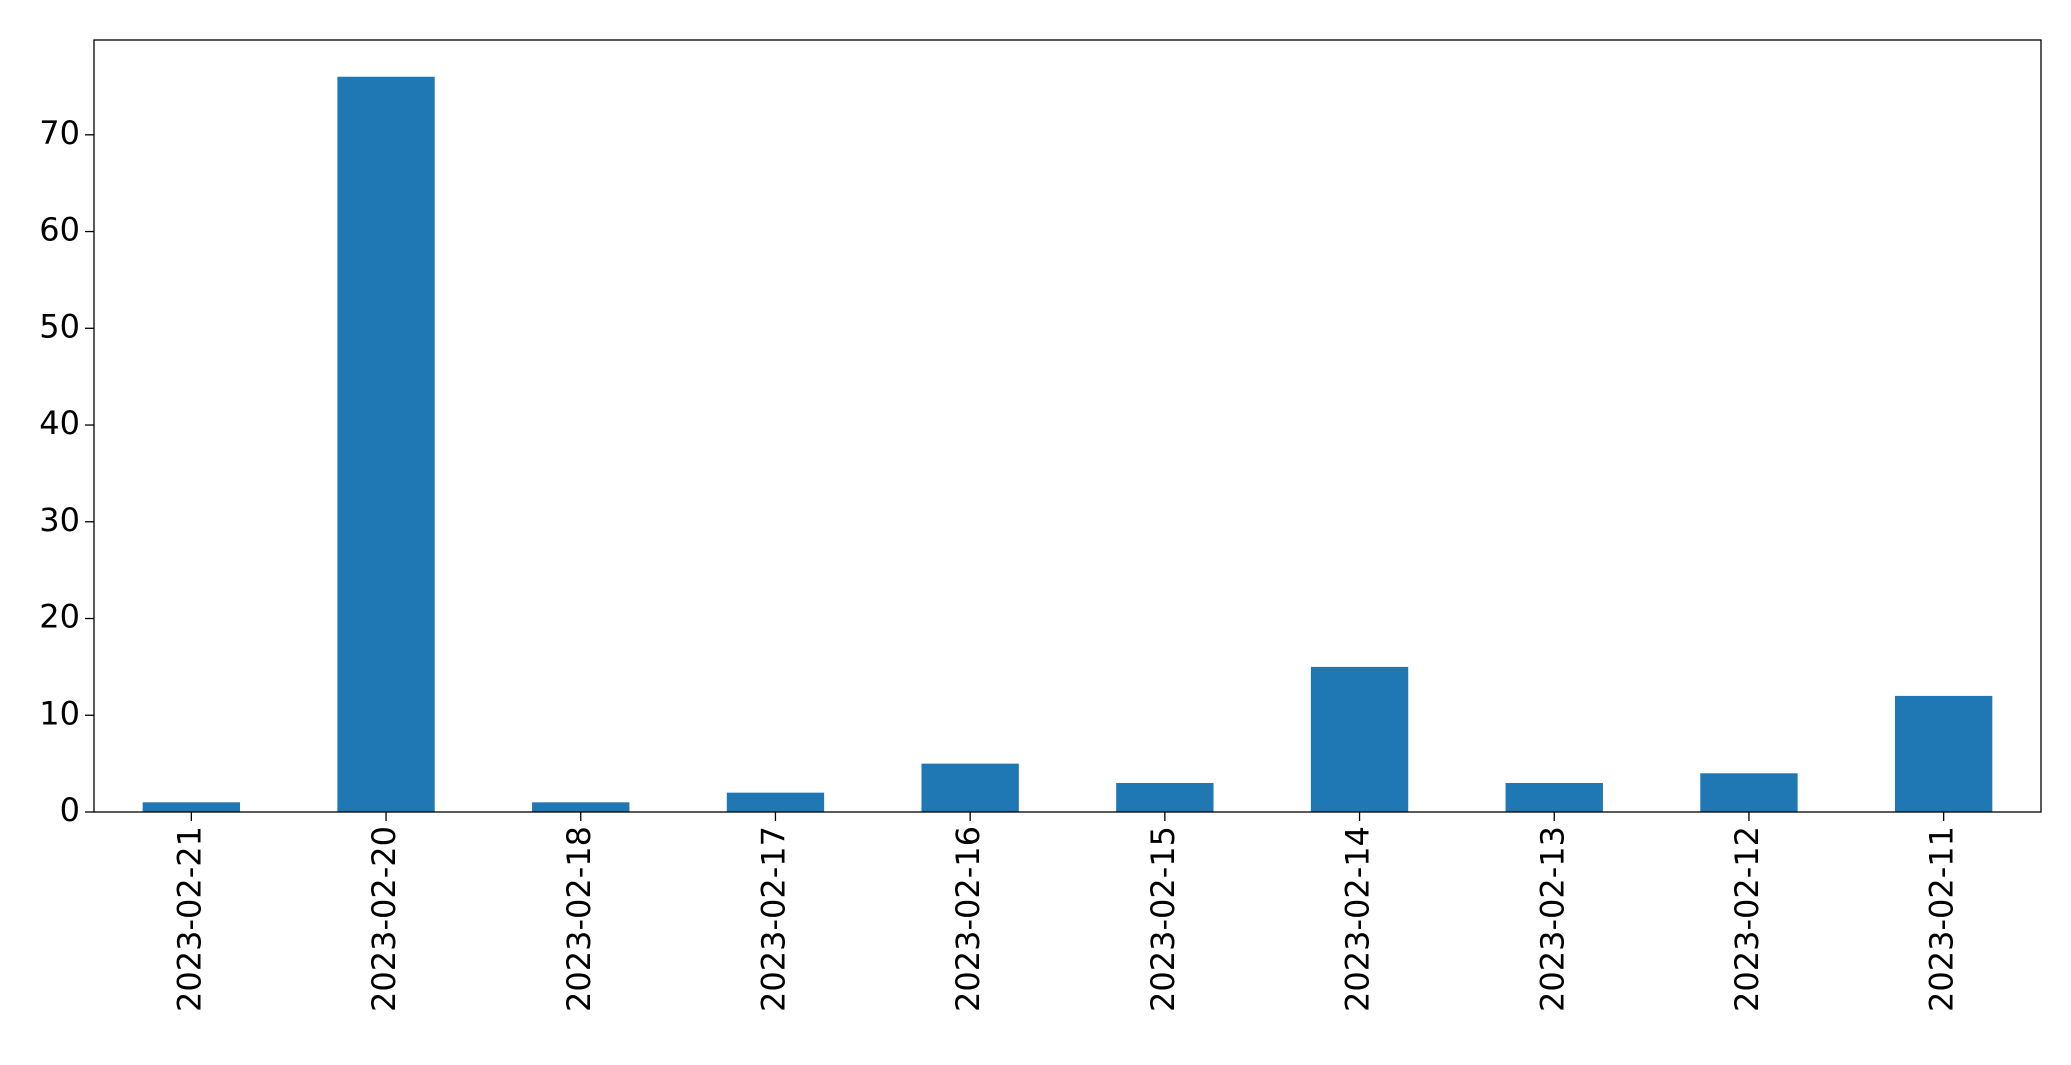 This screenshot has width=2071, height=1065. I want to click on y-tick-label: 40, so click(59, 423).